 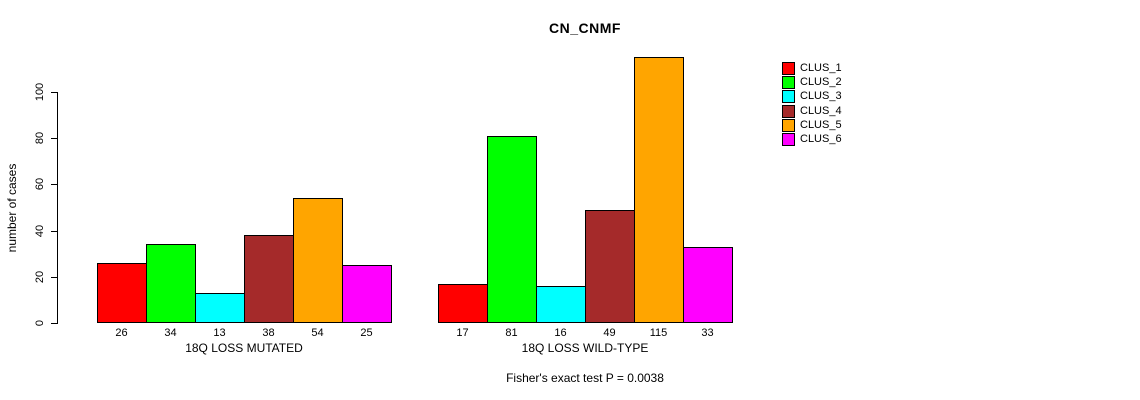 What do you see at coordinates (511, 333) in the screenshot?
I see `bar-value-label: 81` at bounding box center [511, 333].